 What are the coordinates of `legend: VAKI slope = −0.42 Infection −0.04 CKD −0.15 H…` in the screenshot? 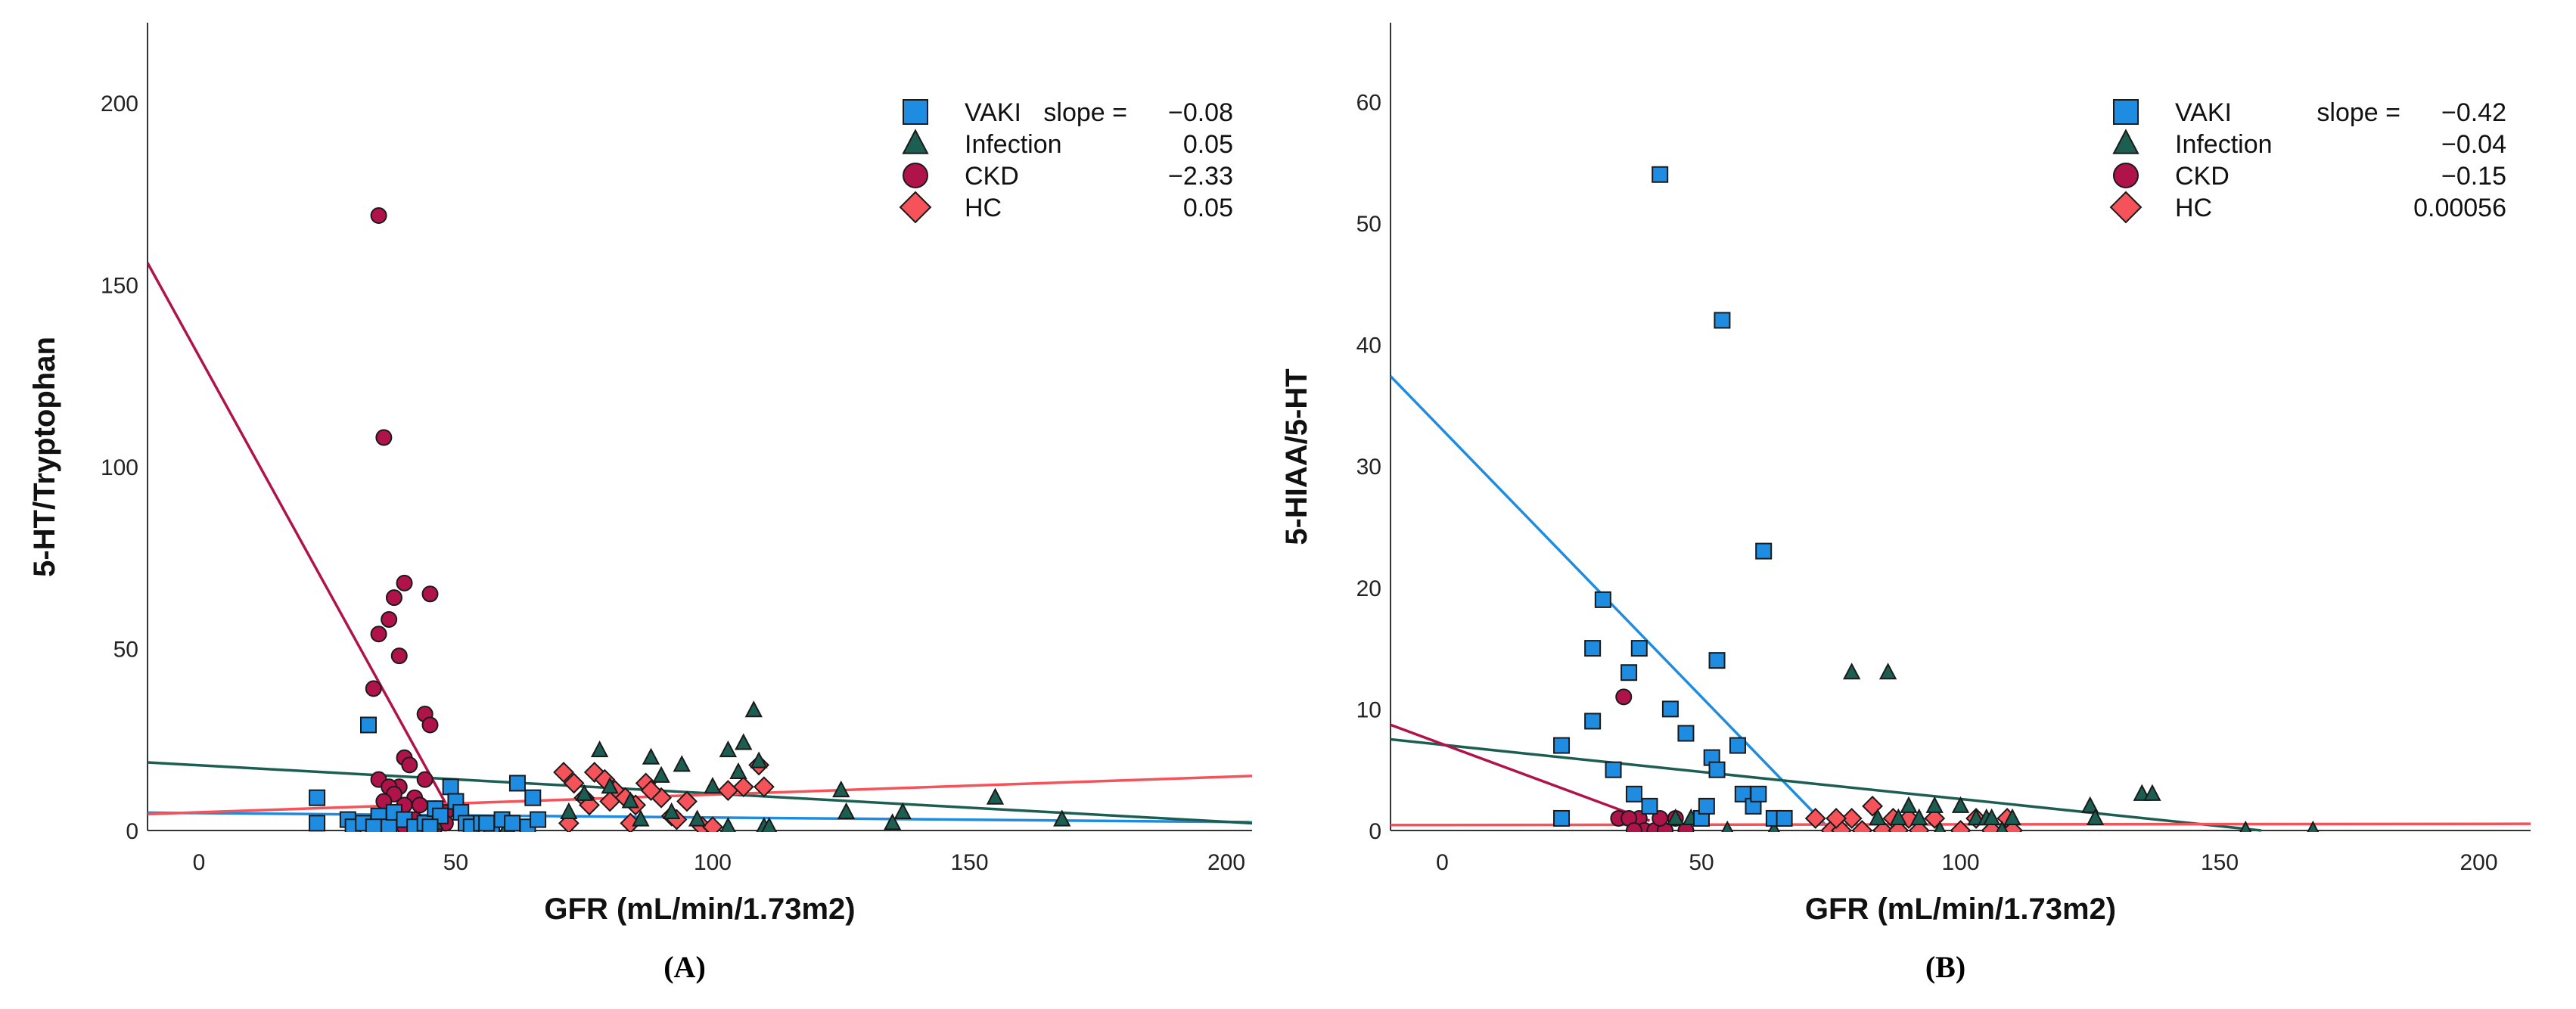 It's located at (2307, 161).